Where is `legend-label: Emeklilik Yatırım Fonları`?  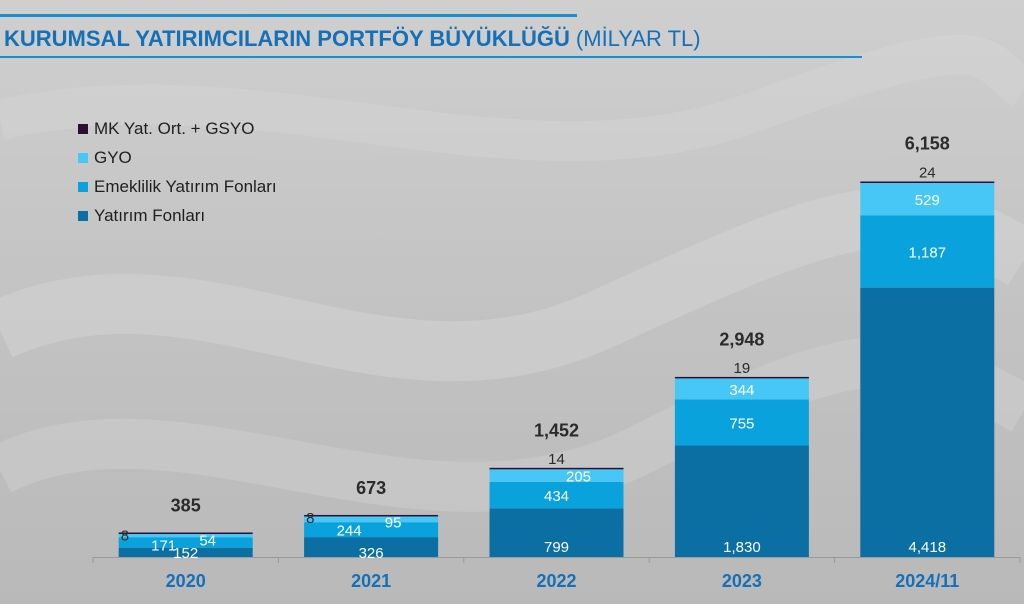 legend-label: Emeklilik Yatırım Fonları is located at coordinates (185, 186).